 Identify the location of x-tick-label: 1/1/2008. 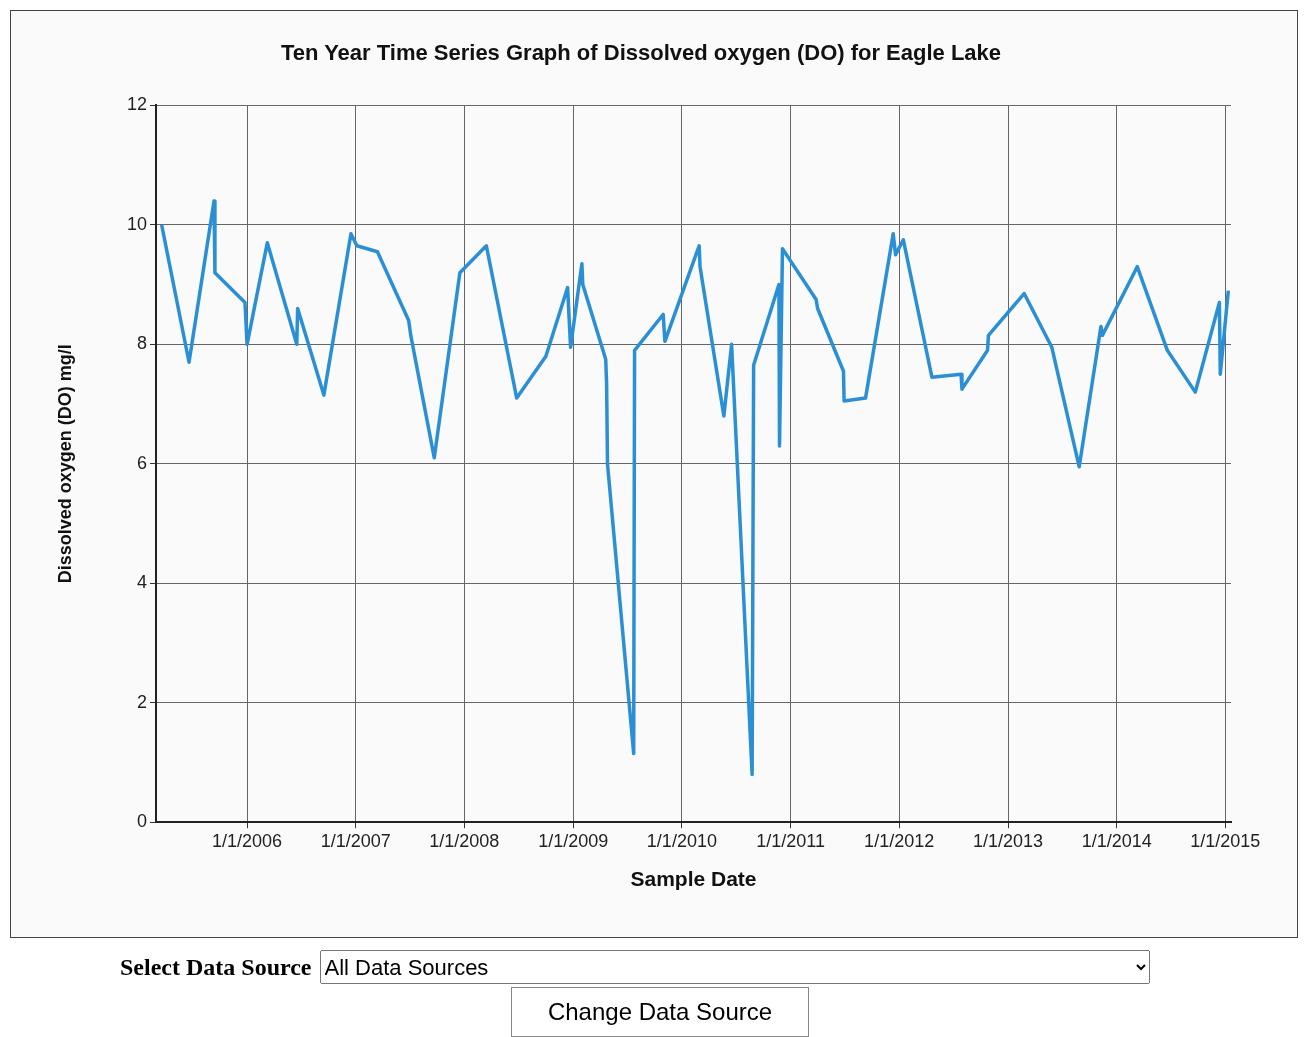
(464, 840).